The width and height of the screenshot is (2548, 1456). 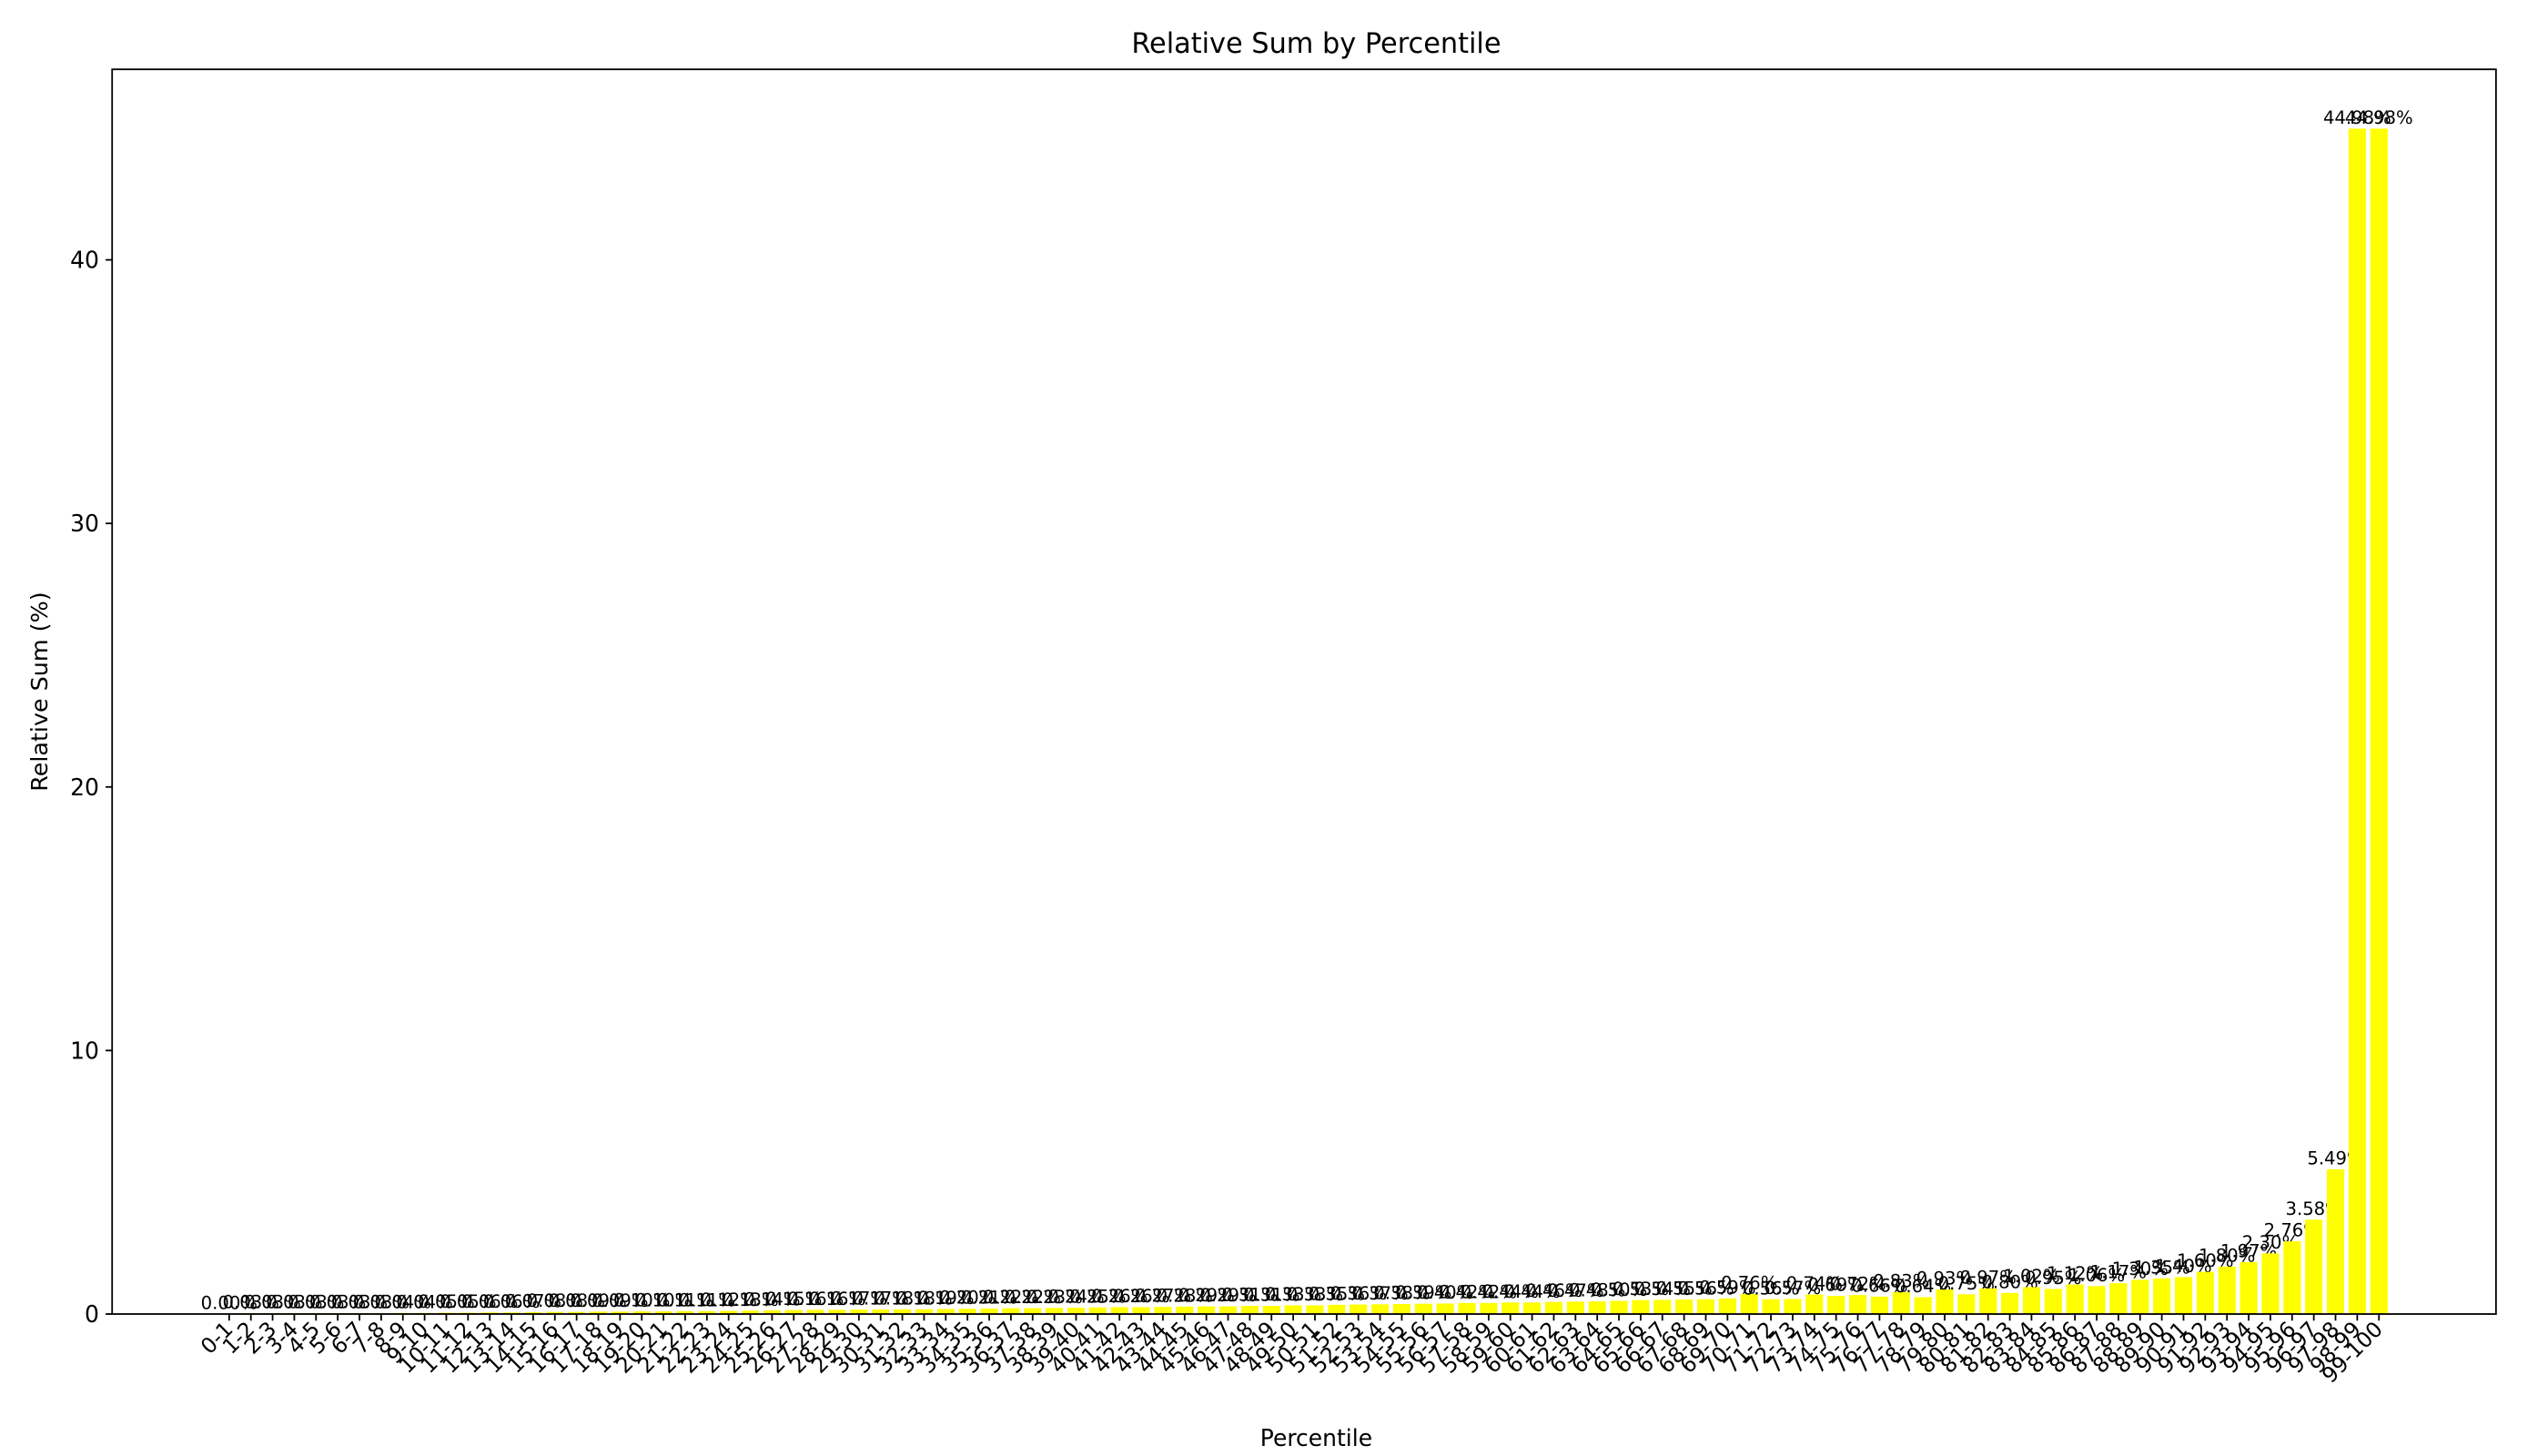 I want to click on data-label: 0.72%, so click(x=1858, y=1285).